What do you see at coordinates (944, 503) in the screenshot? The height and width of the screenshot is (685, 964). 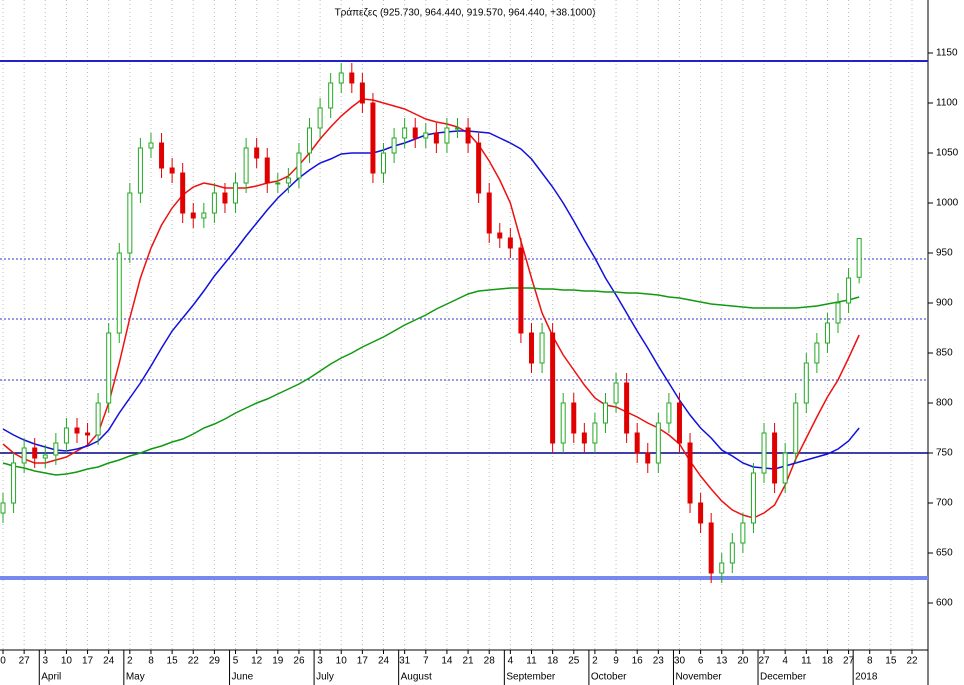 I see `y-tick-label: 700` at bounding box center [944, 503].